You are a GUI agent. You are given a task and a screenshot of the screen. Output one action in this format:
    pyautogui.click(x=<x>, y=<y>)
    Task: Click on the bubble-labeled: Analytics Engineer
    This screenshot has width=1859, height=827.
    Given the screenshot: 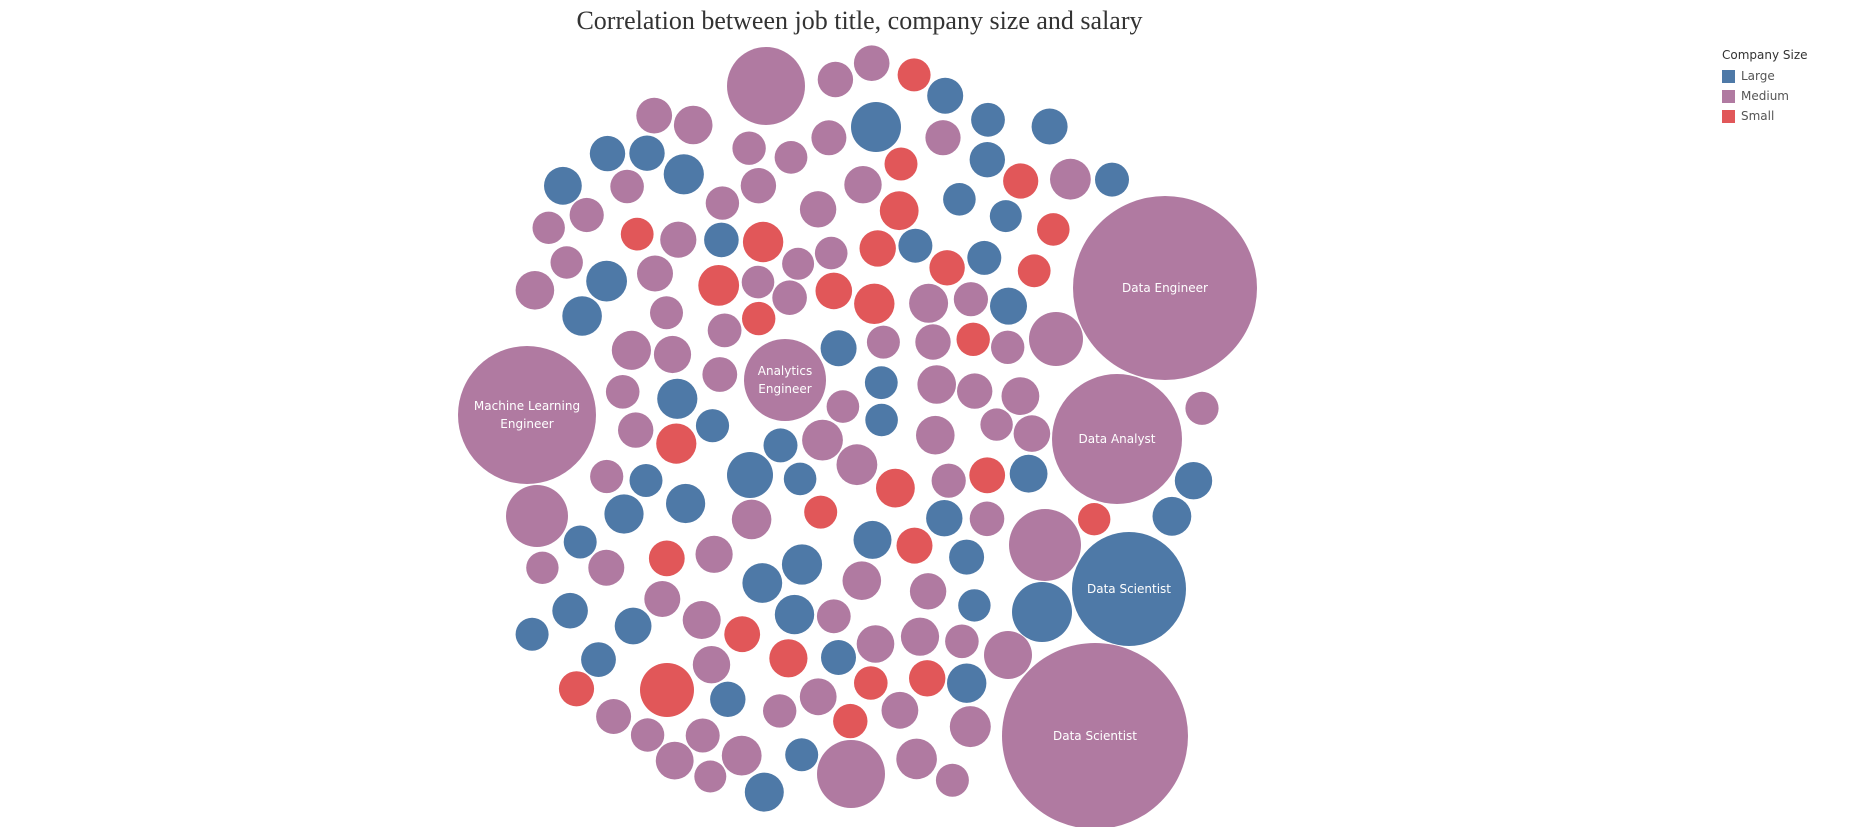 What is the action you would take?
    pyautogui.click(x=785, y=380)
    